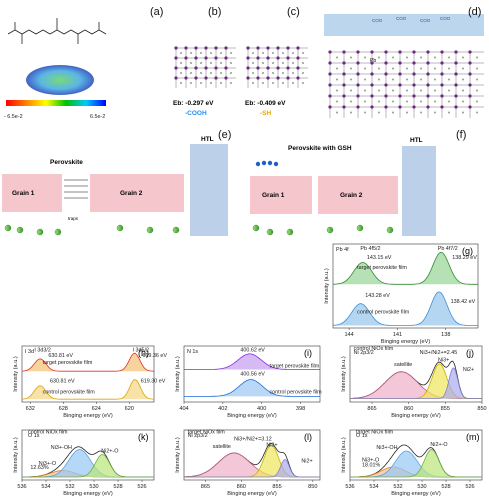 The height and width of the screenshot is (500, 489). Describe the element at coordinates (13, 117) in the screenshot. I see `esp-scale-min: - 6.5e-2` at that location.